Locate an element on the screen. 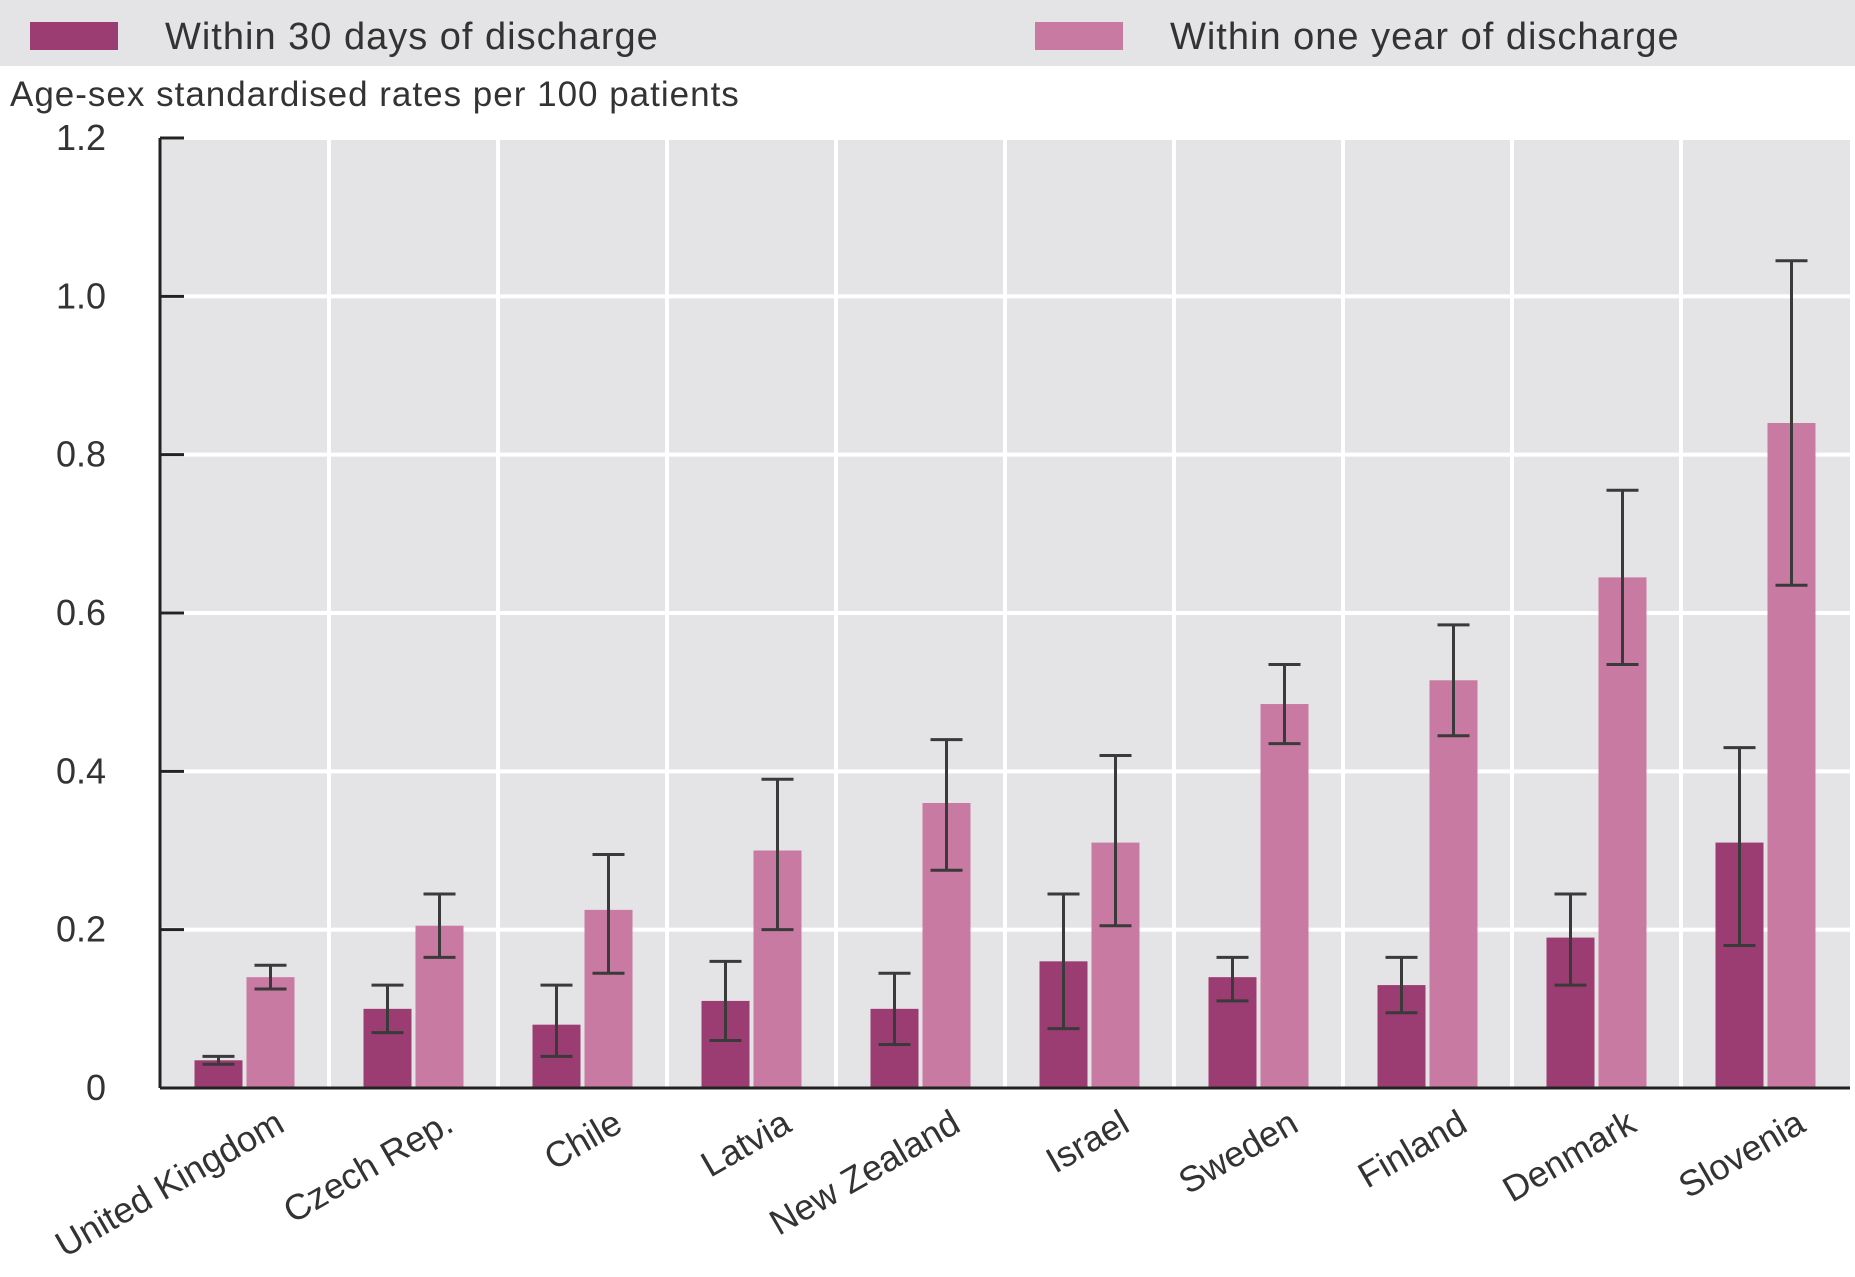  y-tick-label: 0.8 is located at coordinates (81, 454).